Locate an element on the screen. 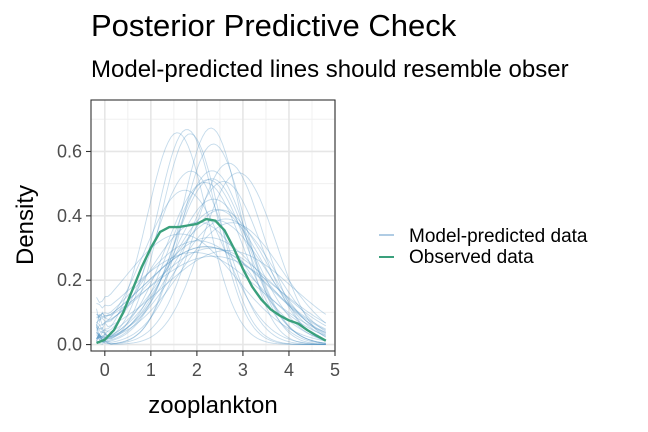  x-tick-label: 1 is located at coordinates (151, 370).